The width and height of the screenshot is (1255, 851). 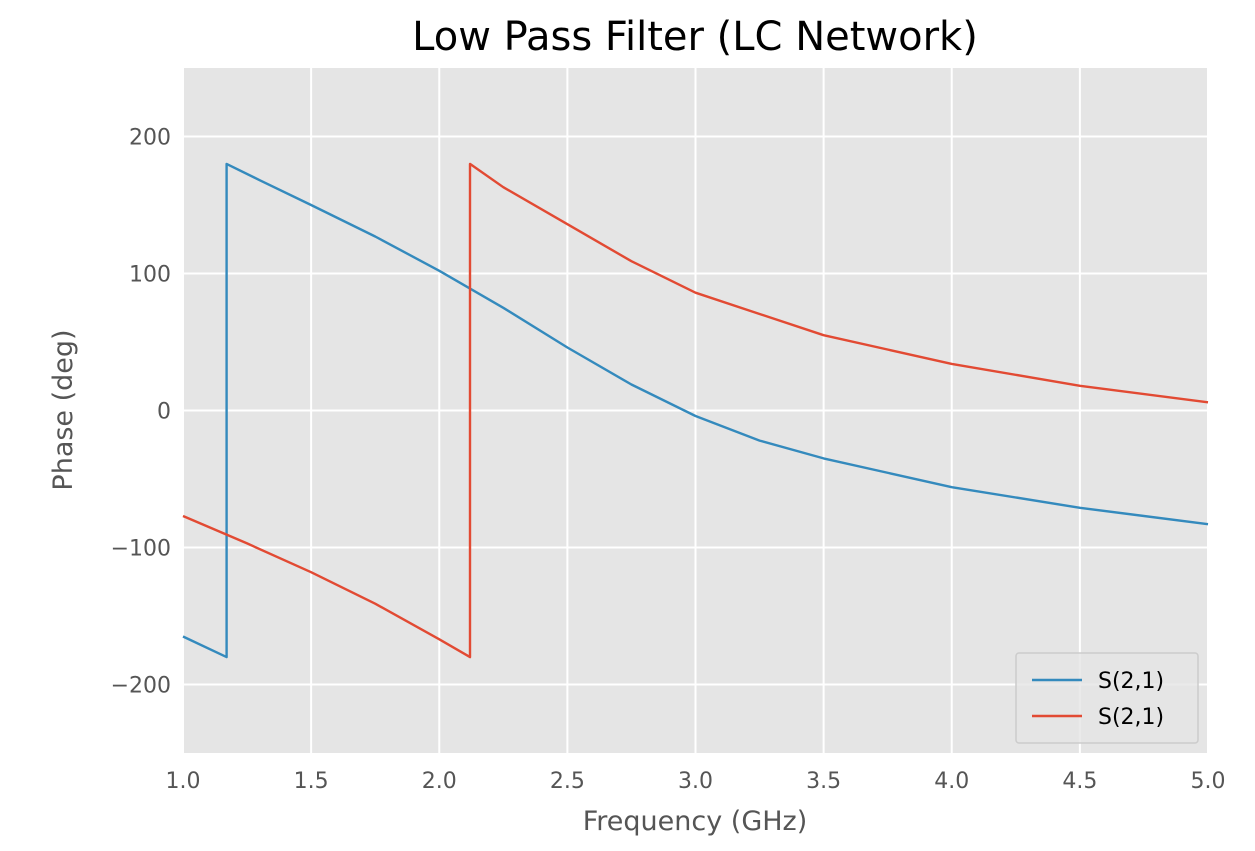 I want to click on x-tick-label: 3.5, so click(x=823, y=781).